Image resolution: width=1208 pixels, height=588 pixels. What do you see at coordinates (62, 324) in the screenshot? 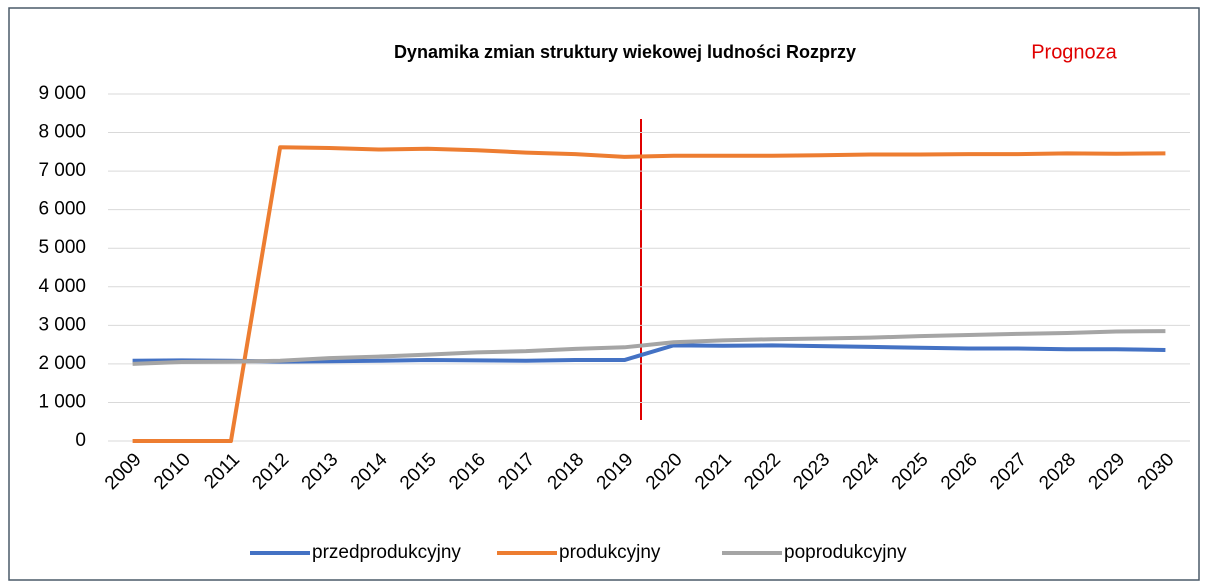
I see `y-tick-label: 3 000` at bounding box center [62, 324].